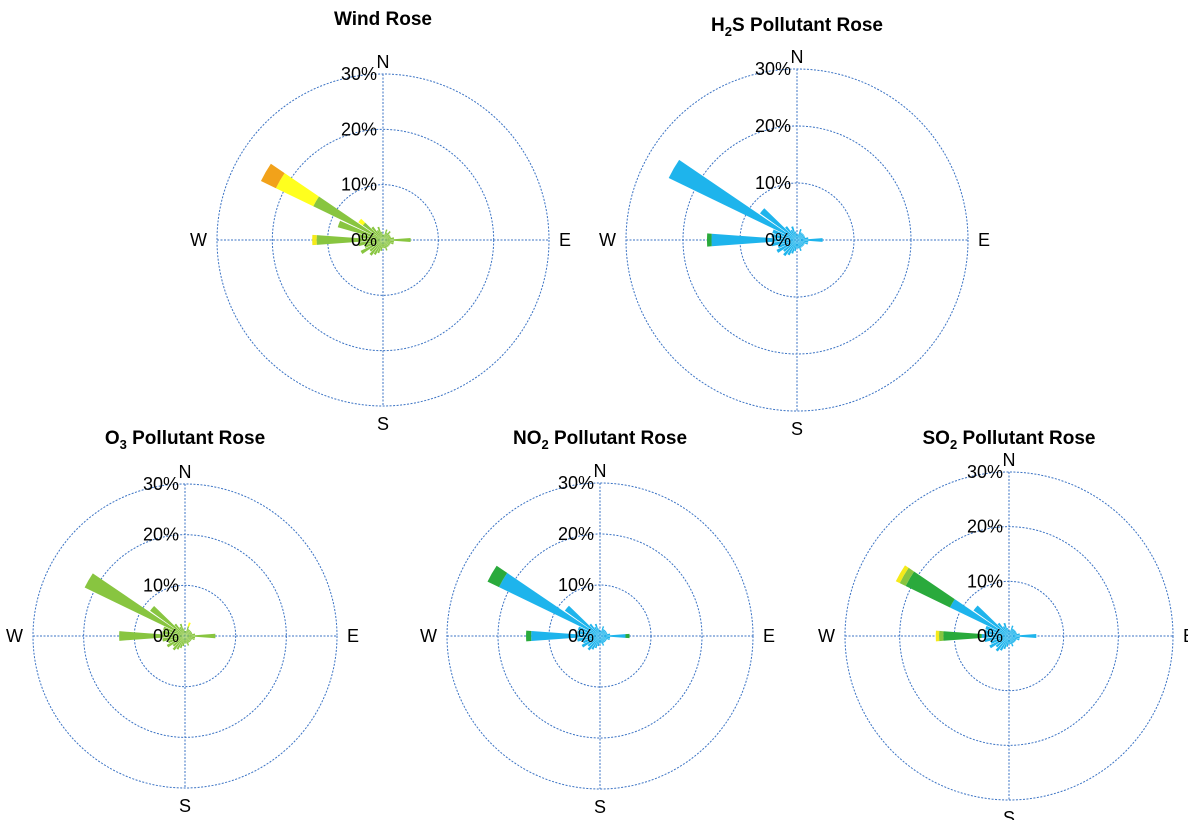 The width and height of the screenshot is (1188, 820). I want to click on sector-bars, so click(150, 612).